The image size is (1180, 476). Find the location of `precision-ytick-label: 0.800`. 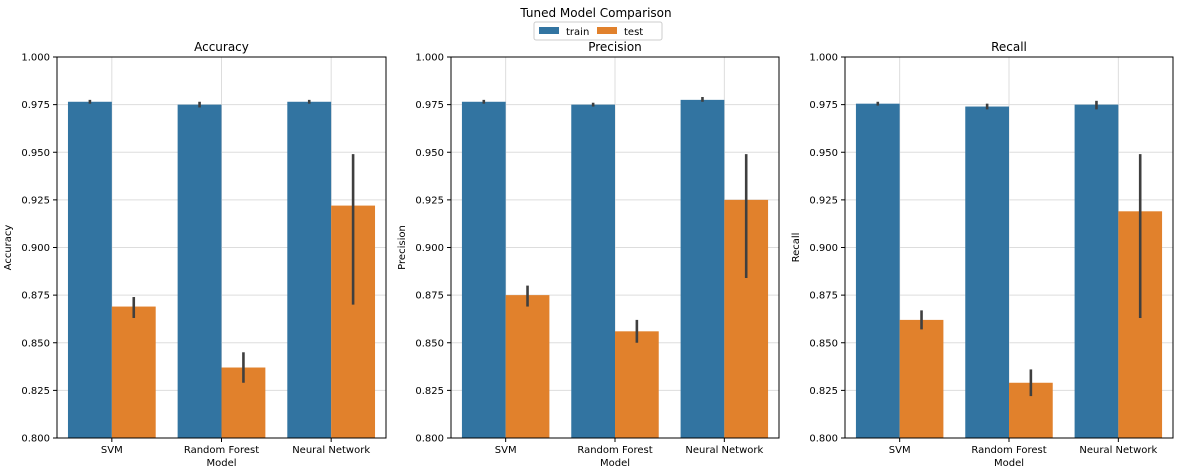

precision-ytick-label: 0.800 is located at coordinates (429, 439).